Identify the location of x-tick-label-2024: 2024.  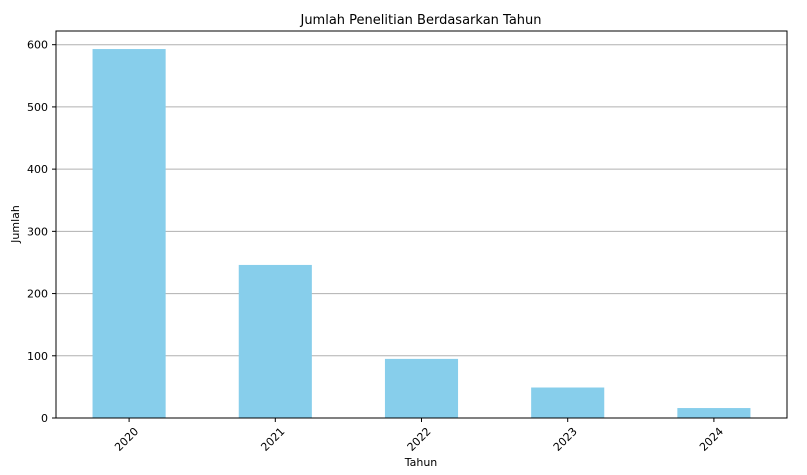
(711, 439).